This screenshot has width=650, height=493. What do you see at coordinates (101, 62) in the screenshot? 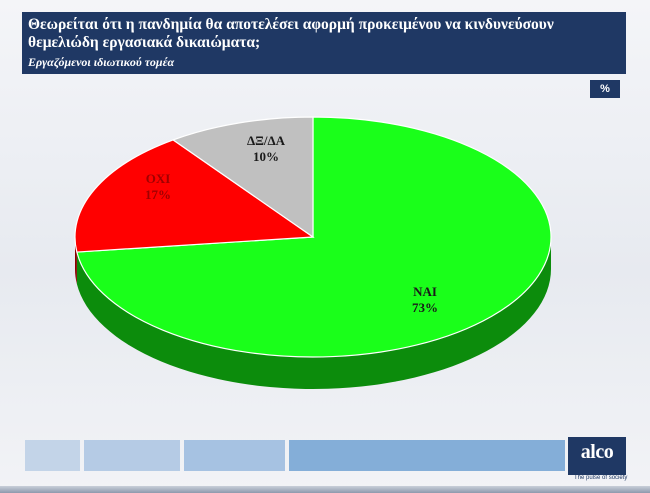
I see `chart-subtitle: Εργαζόμενοι ιδιωτικού τομέα` at bounding box center [101, 62].